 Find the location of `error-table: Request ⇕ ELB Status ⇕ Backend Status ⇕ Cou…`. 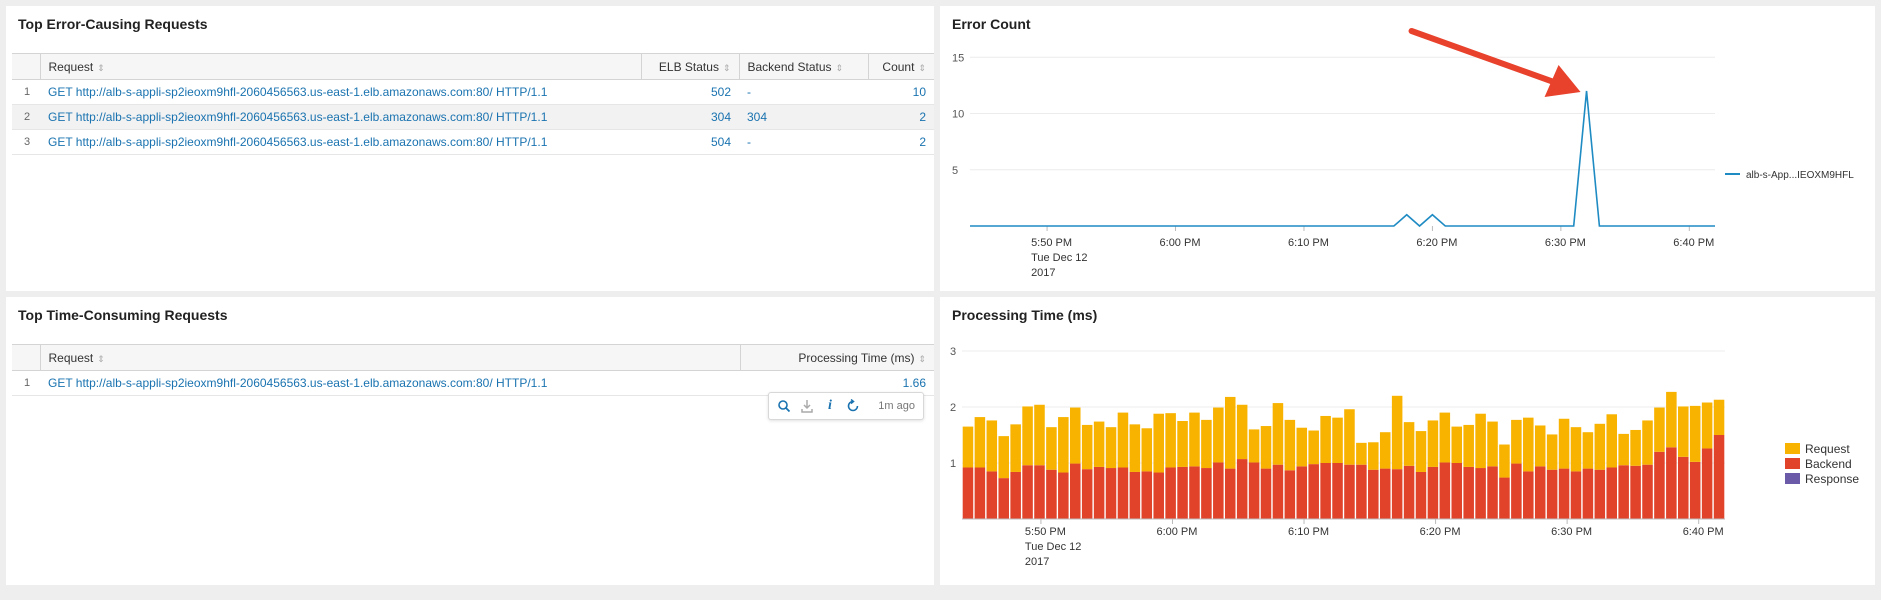

error-table: Request ⇕ ELB Status ⇕ Backend Status ⇕ Cou… is located at coordinates (473, 104).